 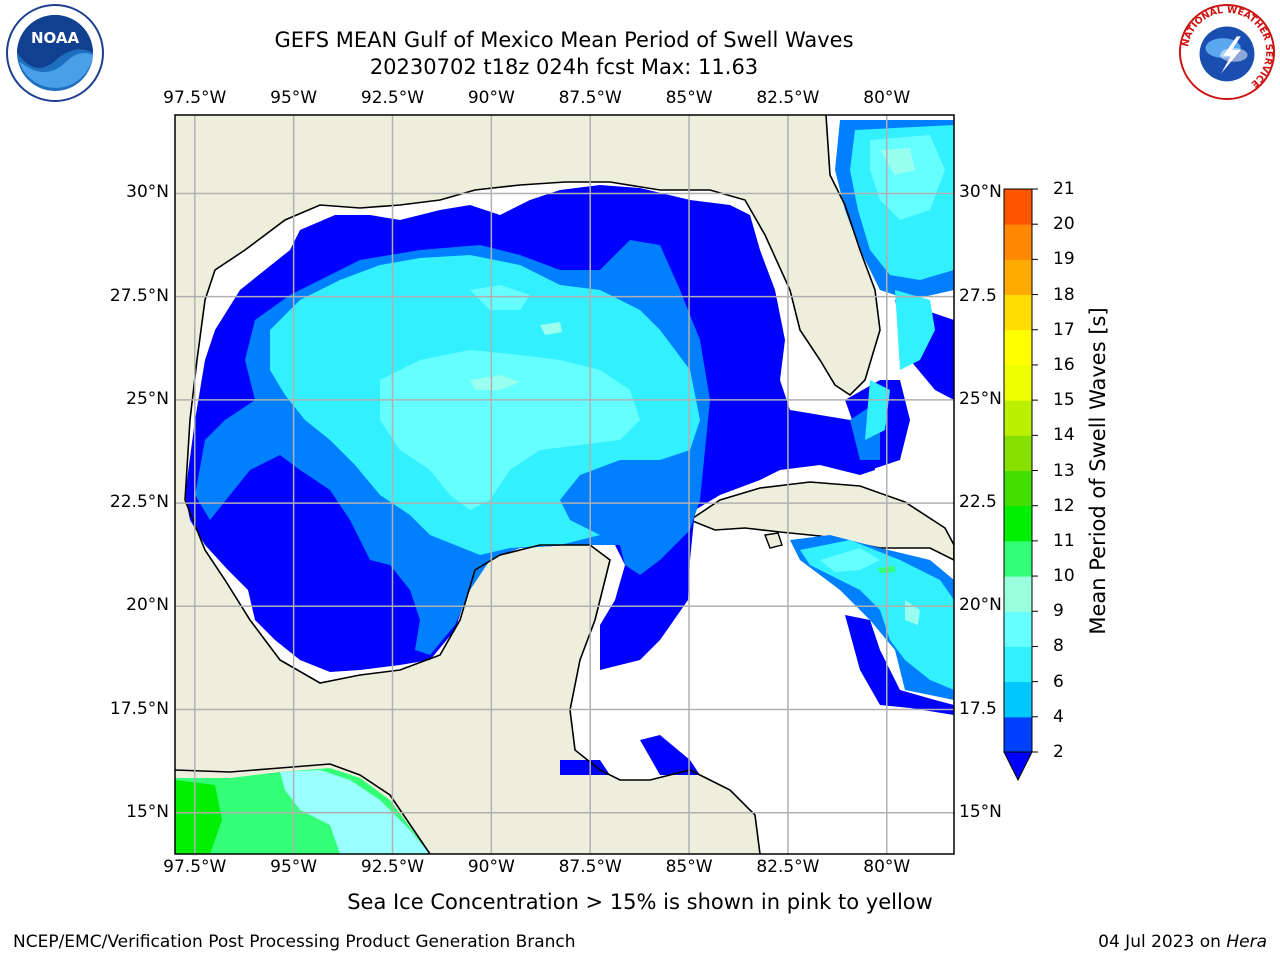 What do you see at coordinates (980, 192) in the screenshot?
I see `lat-label-right: 30°N` at bounding box center [980, 192].